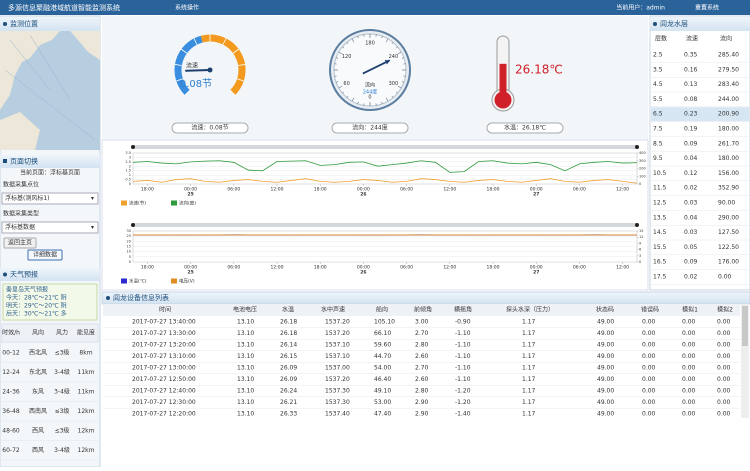 Image resolution: width=750 pixels, height=471 pixels. I want to click on select-value: 浮标基数据, so click(20, 227).